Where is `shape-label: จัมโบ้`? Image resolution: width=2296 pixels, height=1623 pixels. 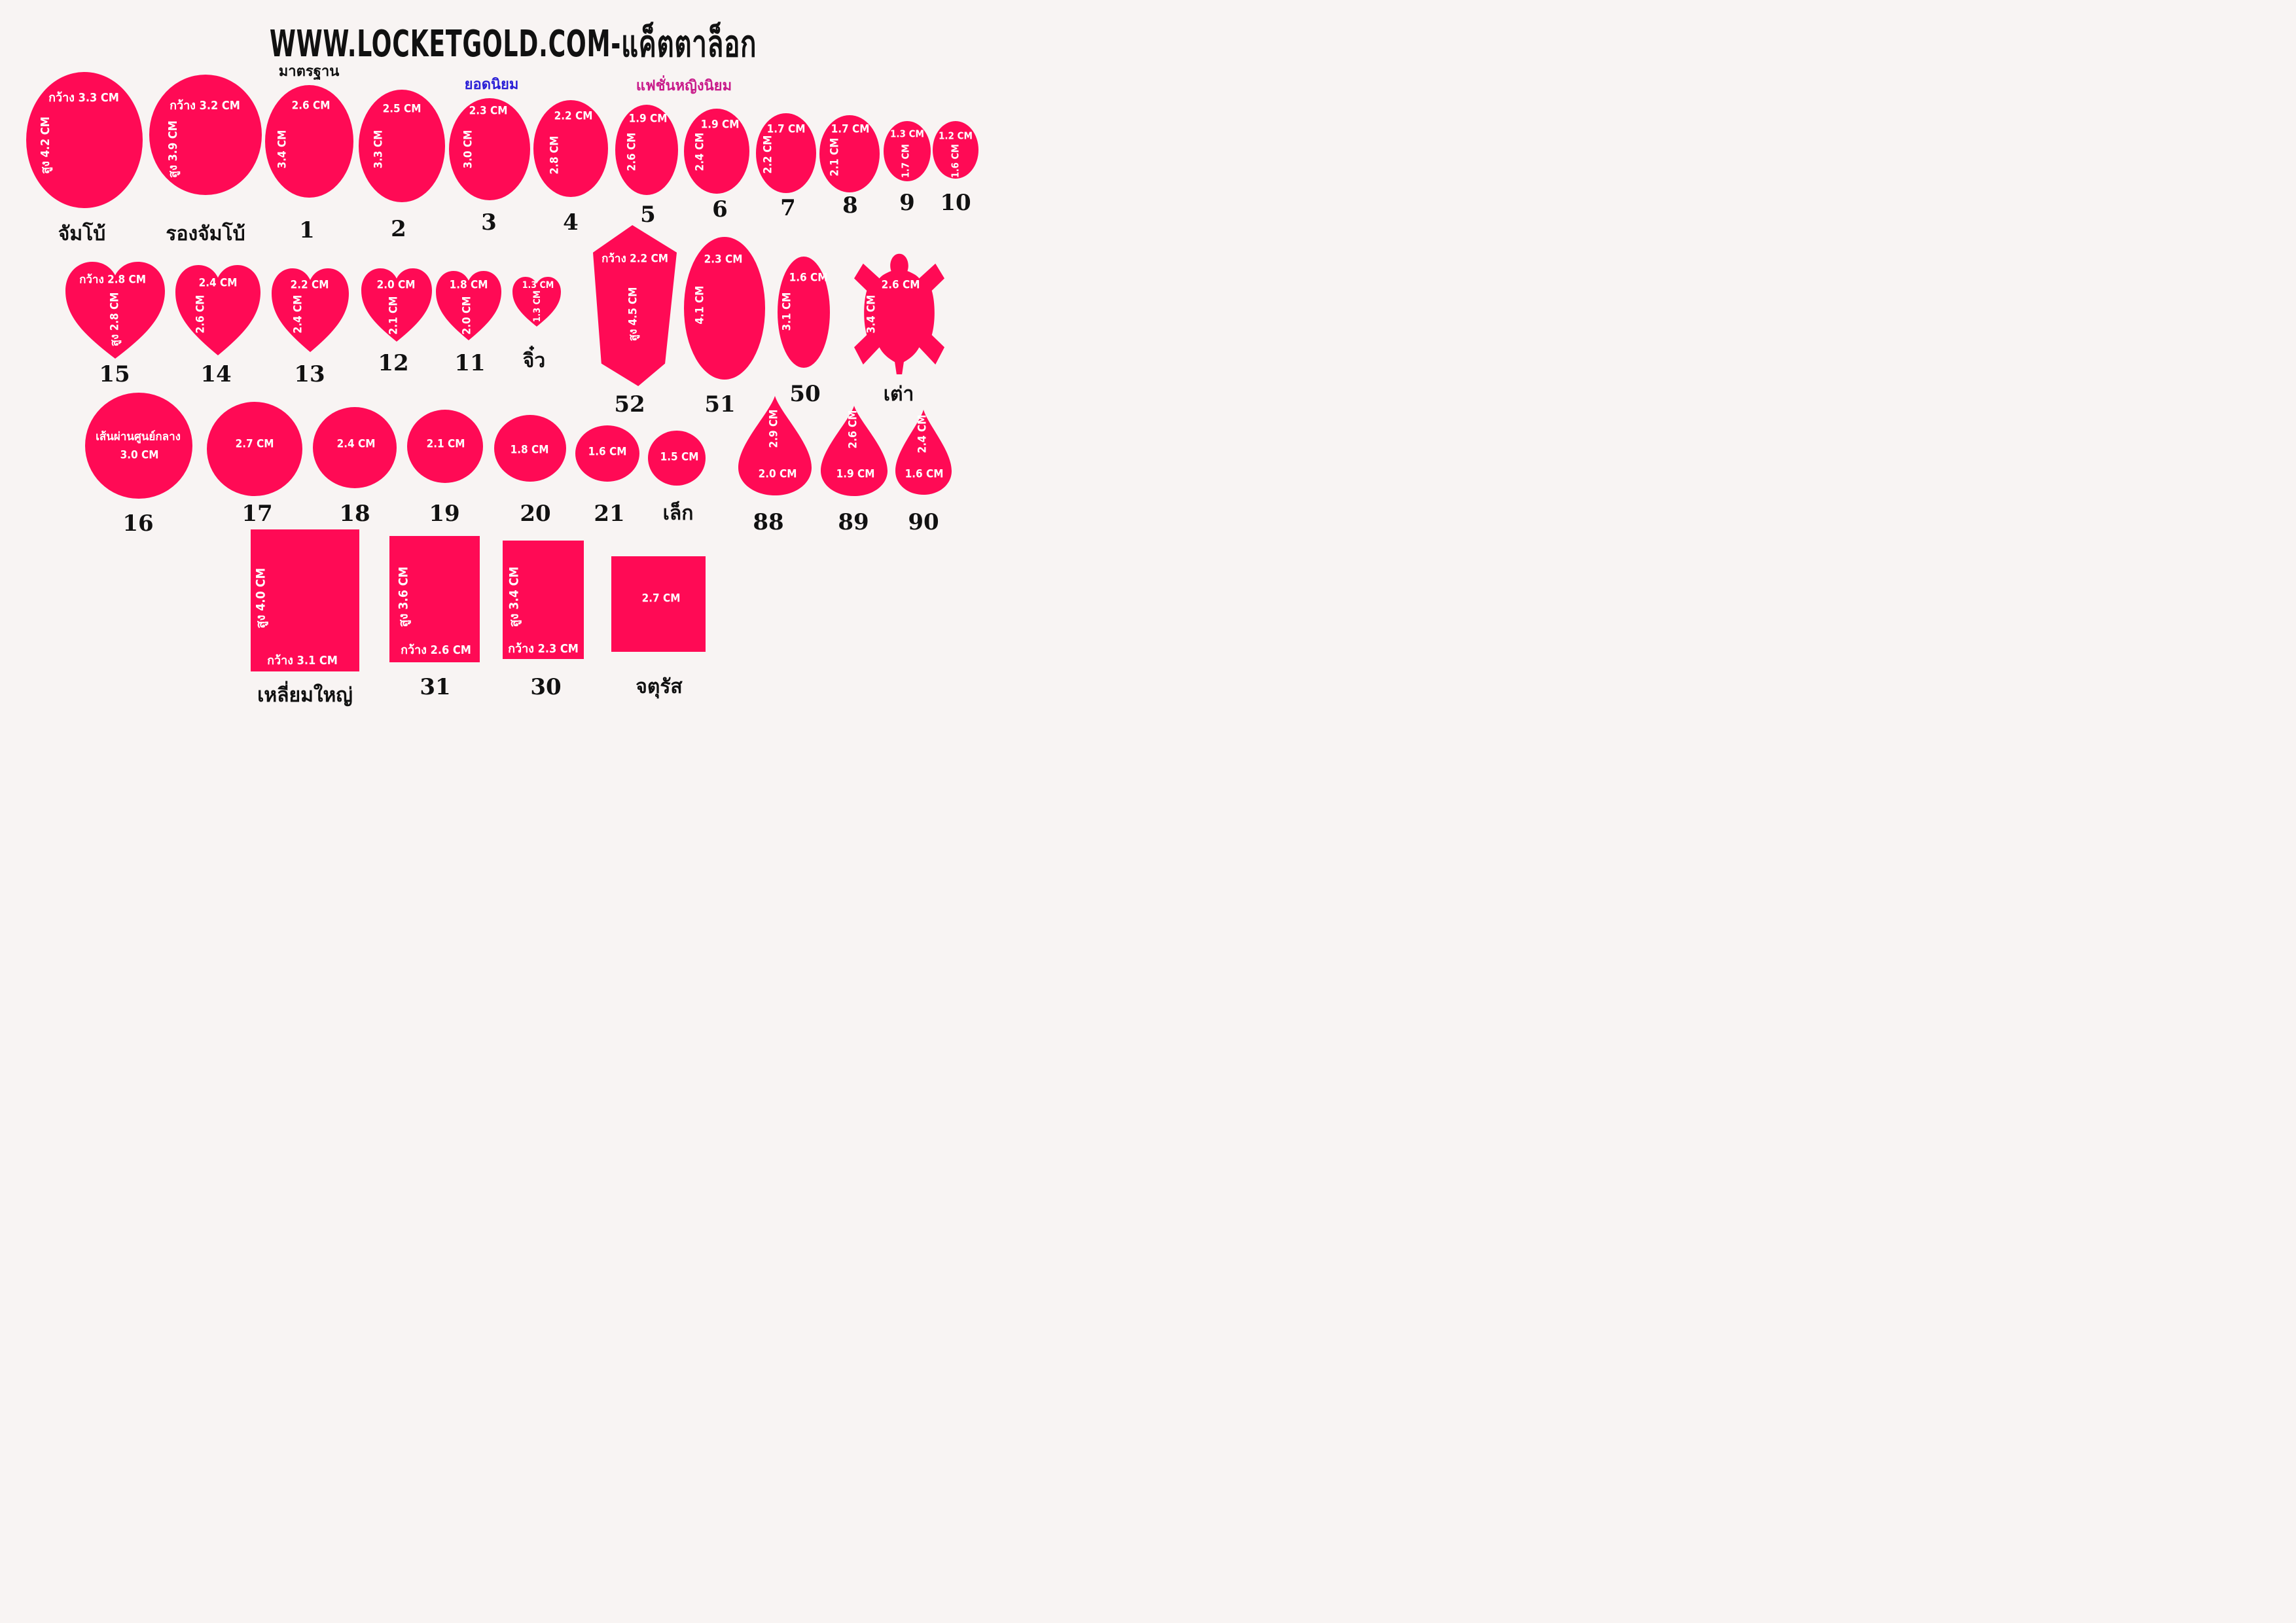
shape-label: จัมโบ้ is located at coordinates (82, 234).